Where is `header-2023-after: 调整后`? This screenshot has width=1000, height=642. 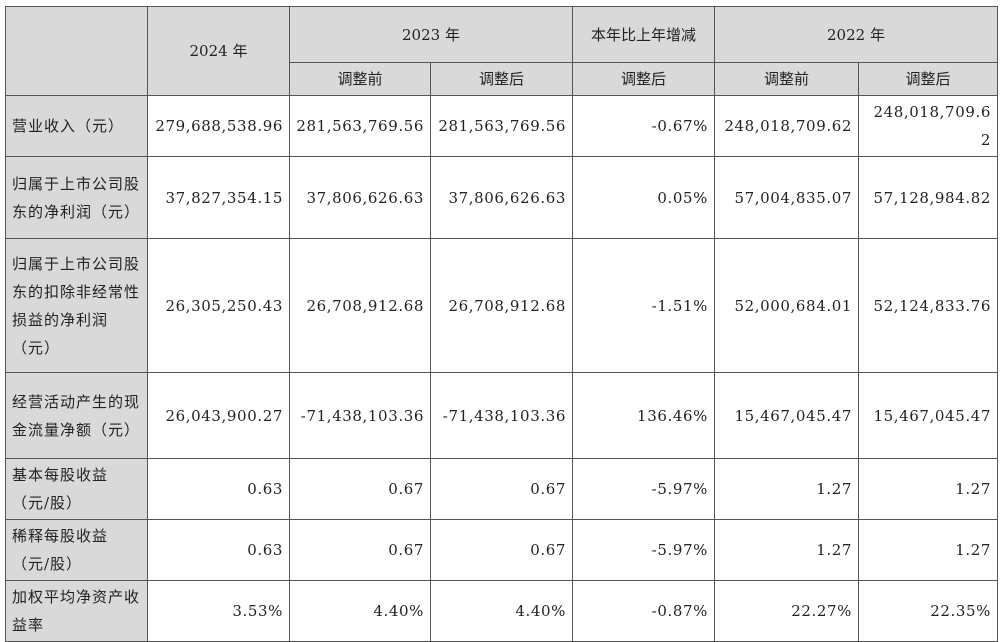
header-2023-after: 调整后 is located at coordinates (501, 79).